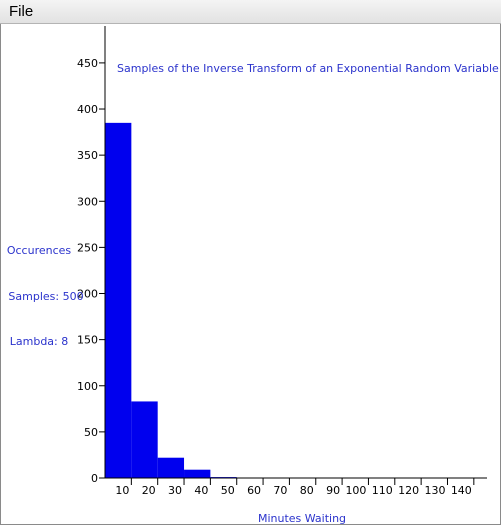  What do you see at coordinates (87, 340) in the screenshot?
I see `y-tick-label-150: 150` at bounding box center [87, 340].